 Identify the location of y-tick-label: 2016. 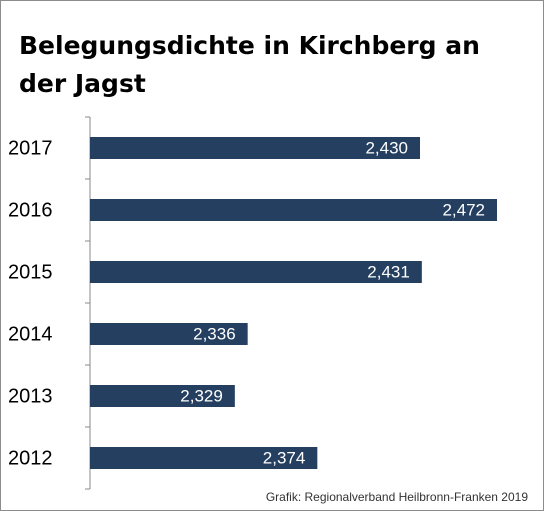
(30, 210).